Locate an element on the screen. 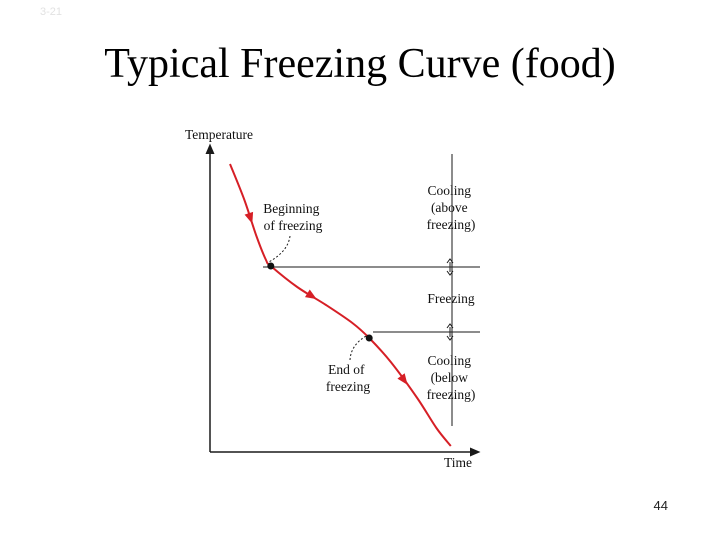 The width and height of the screenshot is (720, 540). annotation-beginning-of-freezing: Beginning of freezing is located at coordinates (293, 217).